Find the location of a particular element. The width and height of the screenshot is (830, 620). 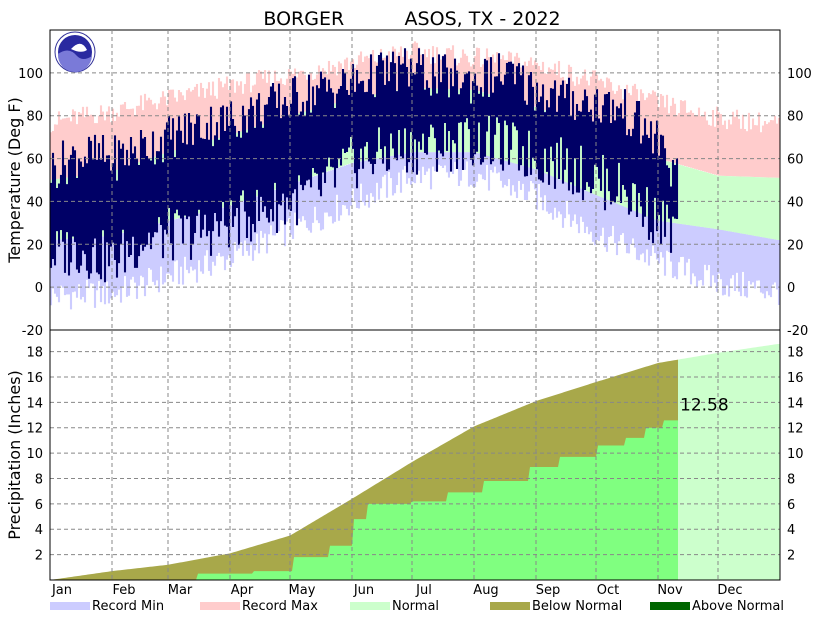

month-tick-label: Aug is located at coordinates (485, 590).